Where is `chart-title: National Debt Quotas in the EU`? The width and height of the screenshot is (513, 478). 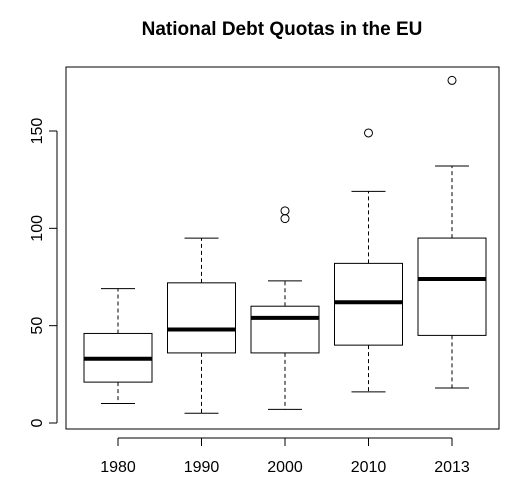
chart-title: National Debt Quotas in the EU is located at coordinates (282, 29).